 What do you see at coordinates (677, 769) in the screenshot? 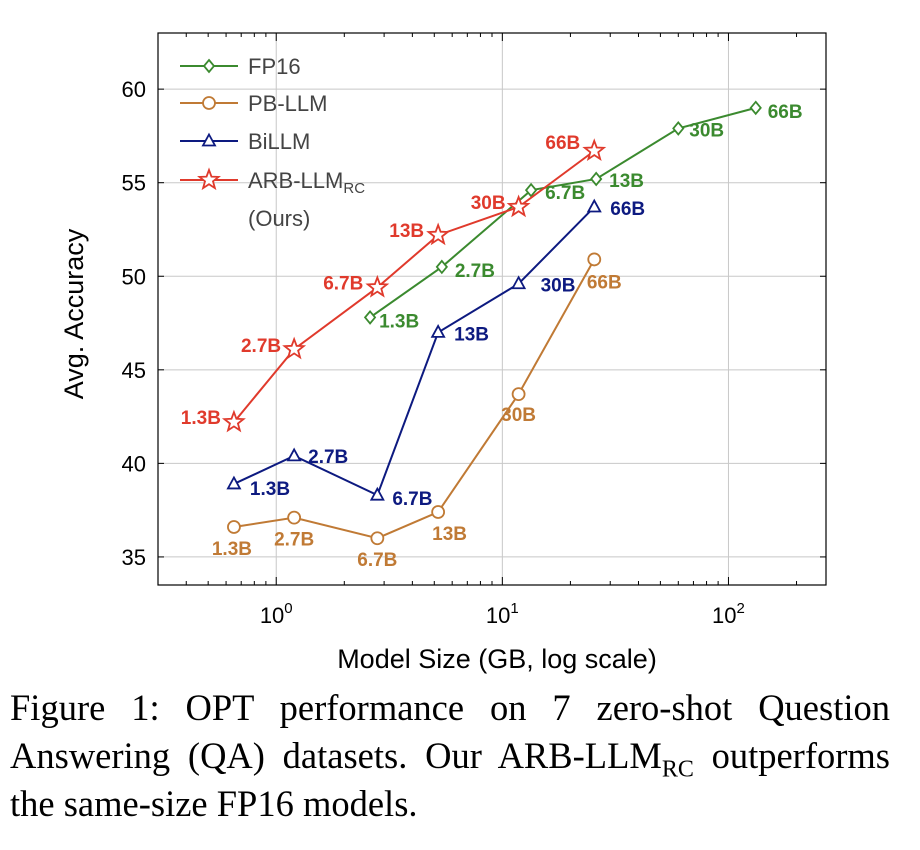
I see `caption-subscript: RC` at bounding box center [677, 769].